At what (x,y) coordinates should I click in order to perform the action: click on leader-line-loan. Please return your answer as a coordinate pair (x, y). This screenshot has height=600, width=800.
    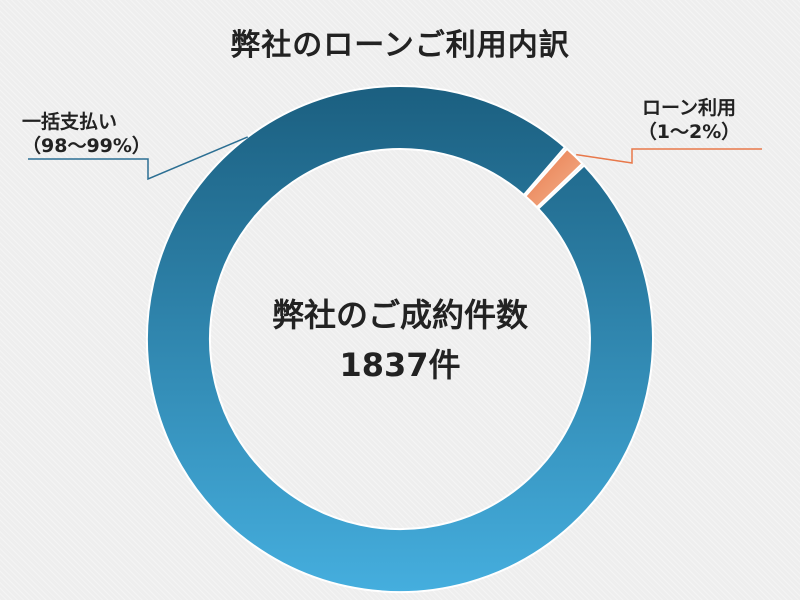
    Looking at the image, I should click on (669, 156).